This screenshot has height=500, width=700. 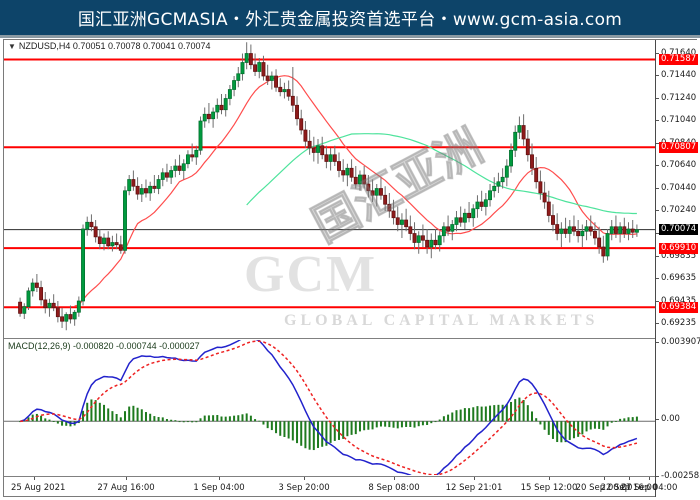 What do you see at coordinates (38, 488) in the screenshot?
I see `time-label: 25 Aug 2021` at bounding box center [38, 488].